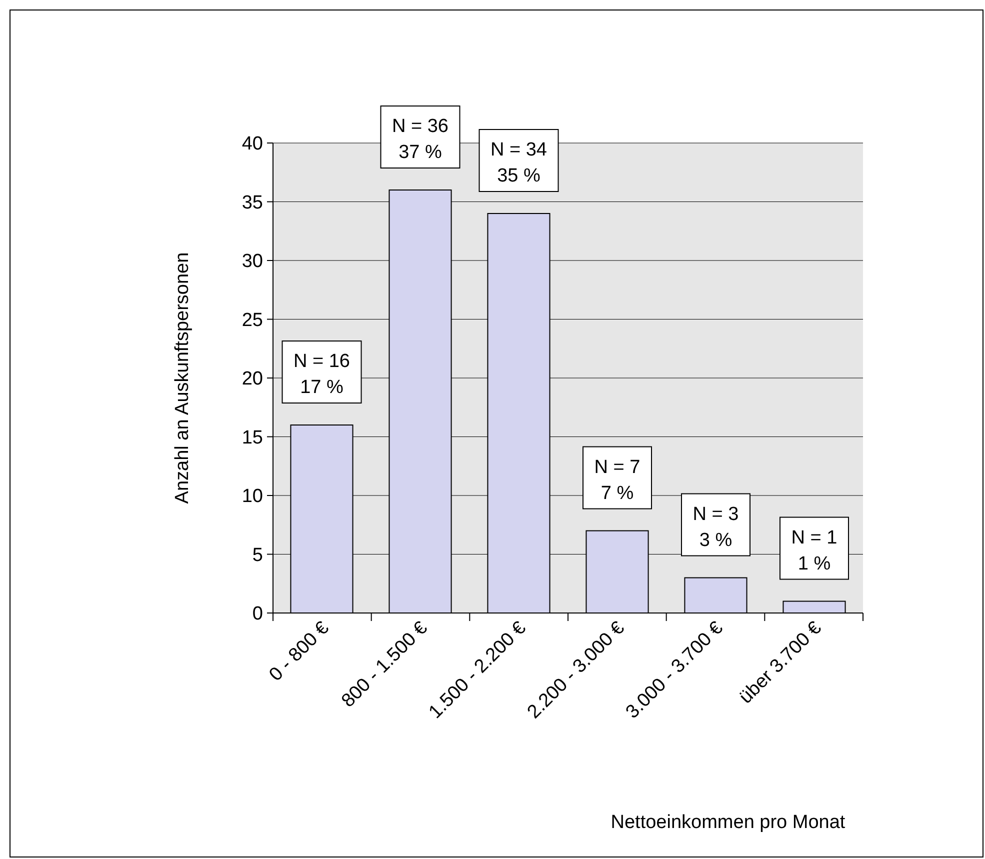 The image size is (985, 859). Describe the element at coordinates (252, 379) in the screenshot. I see `y-tick-label: 20` at that location.